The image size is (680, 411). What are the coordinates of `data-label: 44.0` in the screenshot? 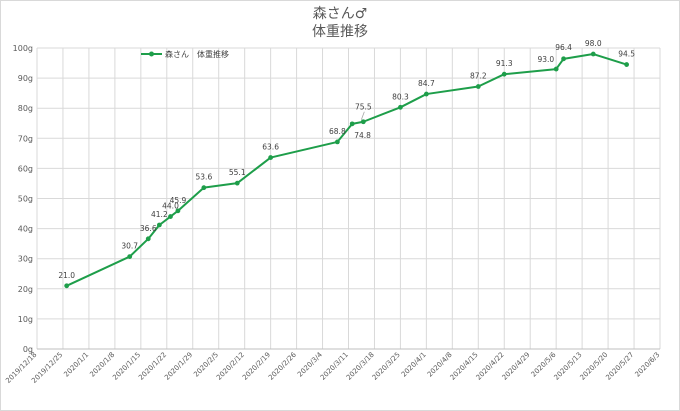 It's located at (170, 206).